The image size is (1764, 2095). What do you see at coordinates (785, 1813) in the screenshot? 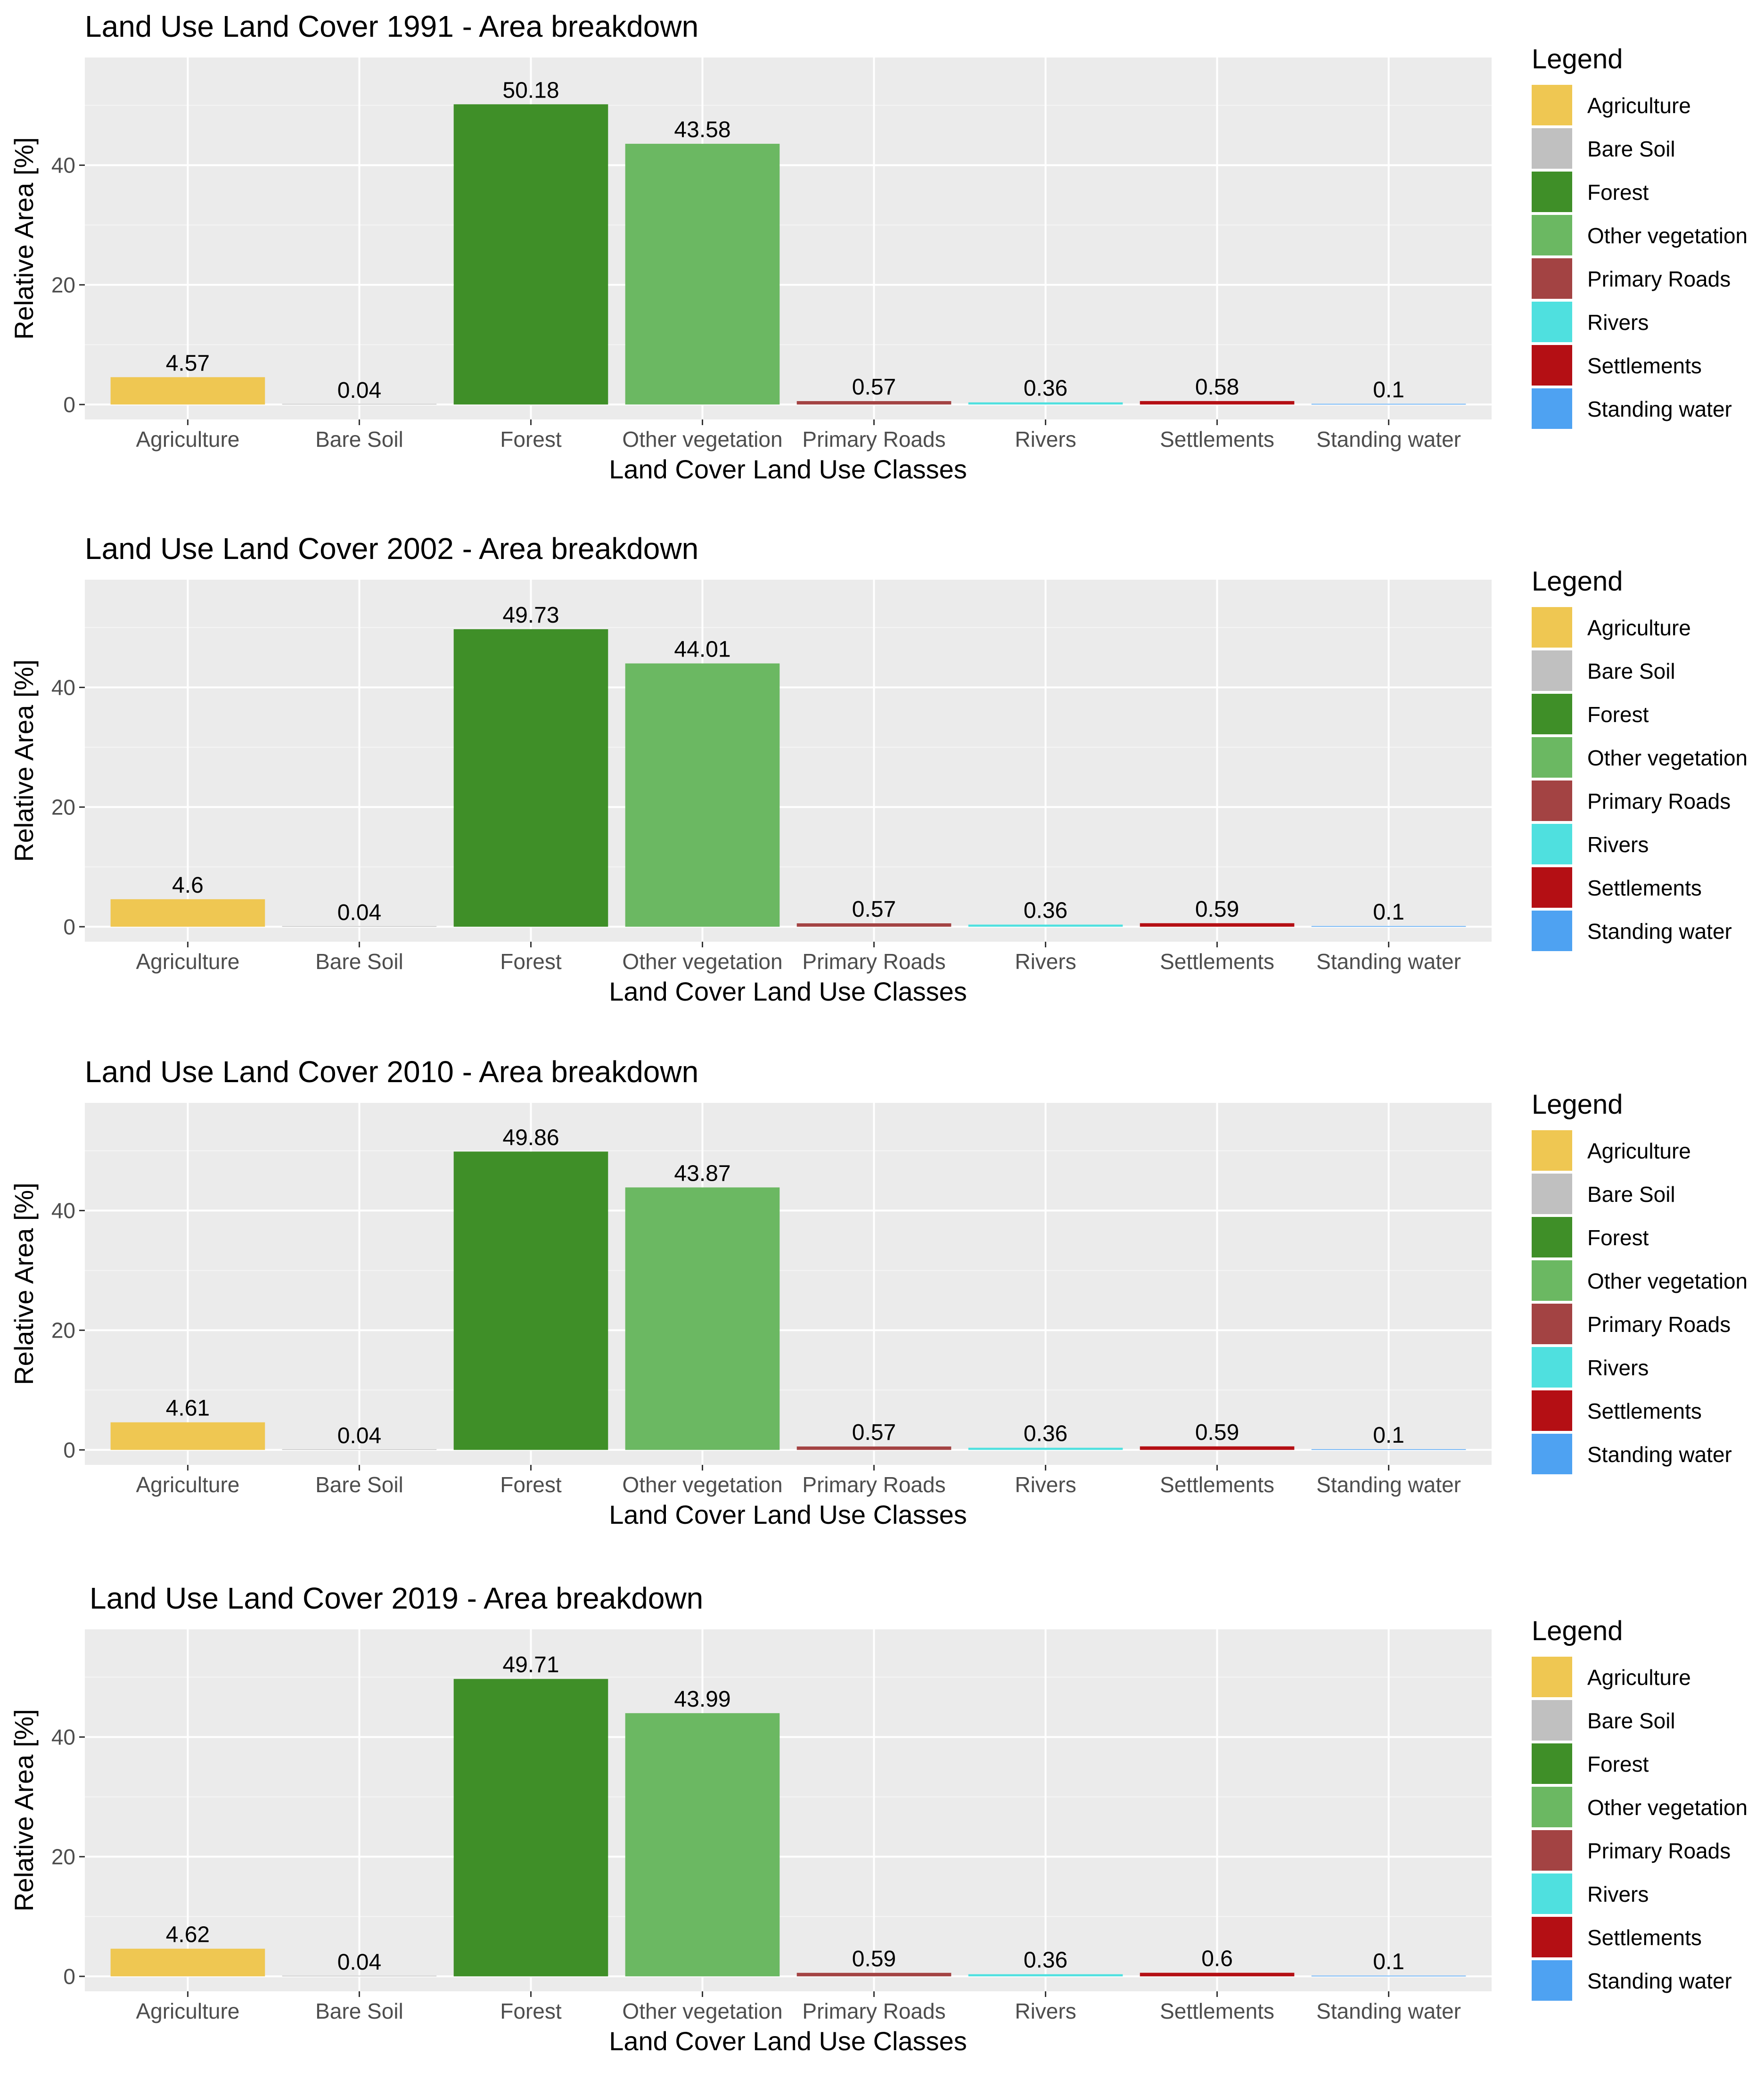
I see `data-labels: 4.62 0.04 49.71 43.99 0.59 0.36 0.6 0.1` at bounding box center [785, 1813].